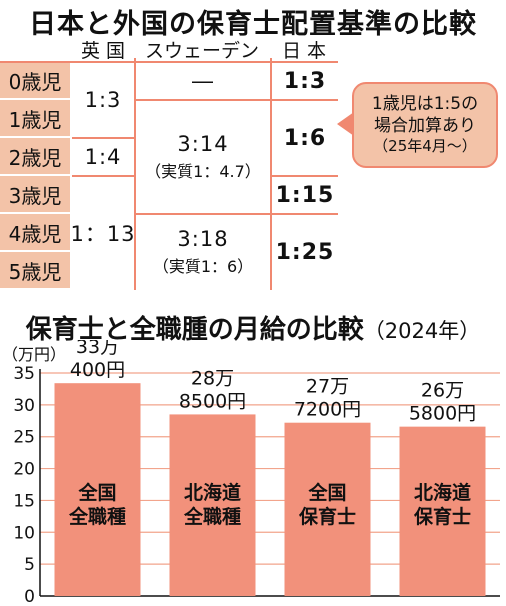  I want to click on bar-category-label-0-0: 全国, so click(96, 492).